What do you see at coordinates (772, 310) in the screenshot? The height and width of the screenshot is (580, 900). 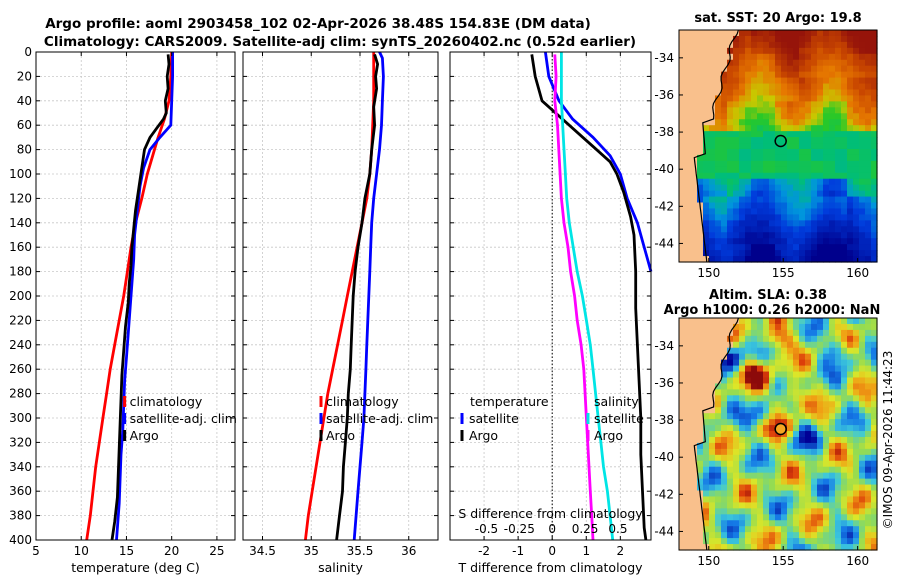 I see `map-subtitle: Argo h1000: 0.26 h2000: NaN` at bounding box center [772, 310].